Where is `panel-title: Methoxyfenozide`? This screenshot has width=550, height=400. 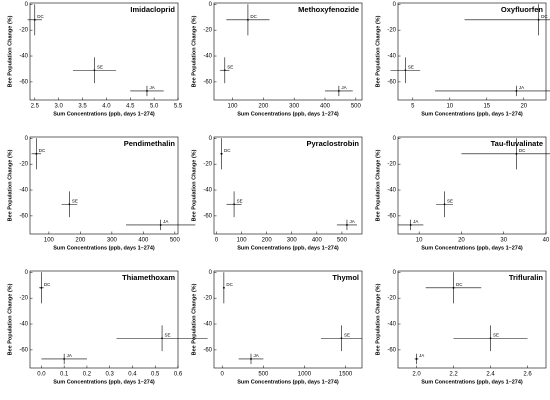 panel-title: Methoxyfenozide is located at coordinates (328, 9).